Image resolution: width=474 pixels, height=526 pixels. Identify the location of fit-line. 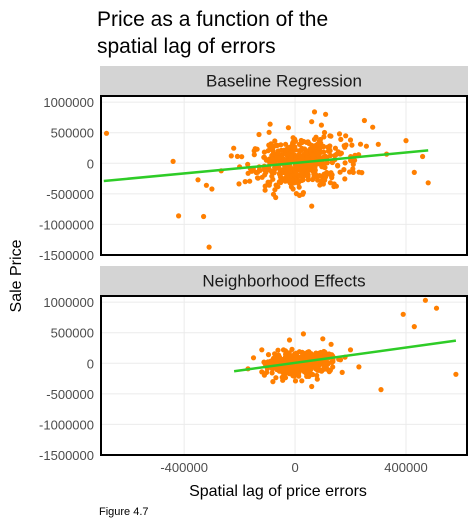
(345, 356).